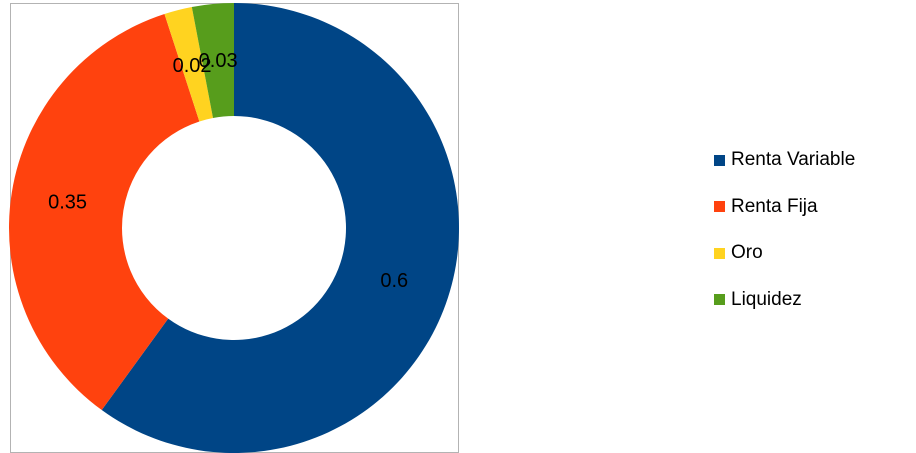 The image size is (916, 453). I want to click on legend-item-oro: Oro, so click(784, 253).